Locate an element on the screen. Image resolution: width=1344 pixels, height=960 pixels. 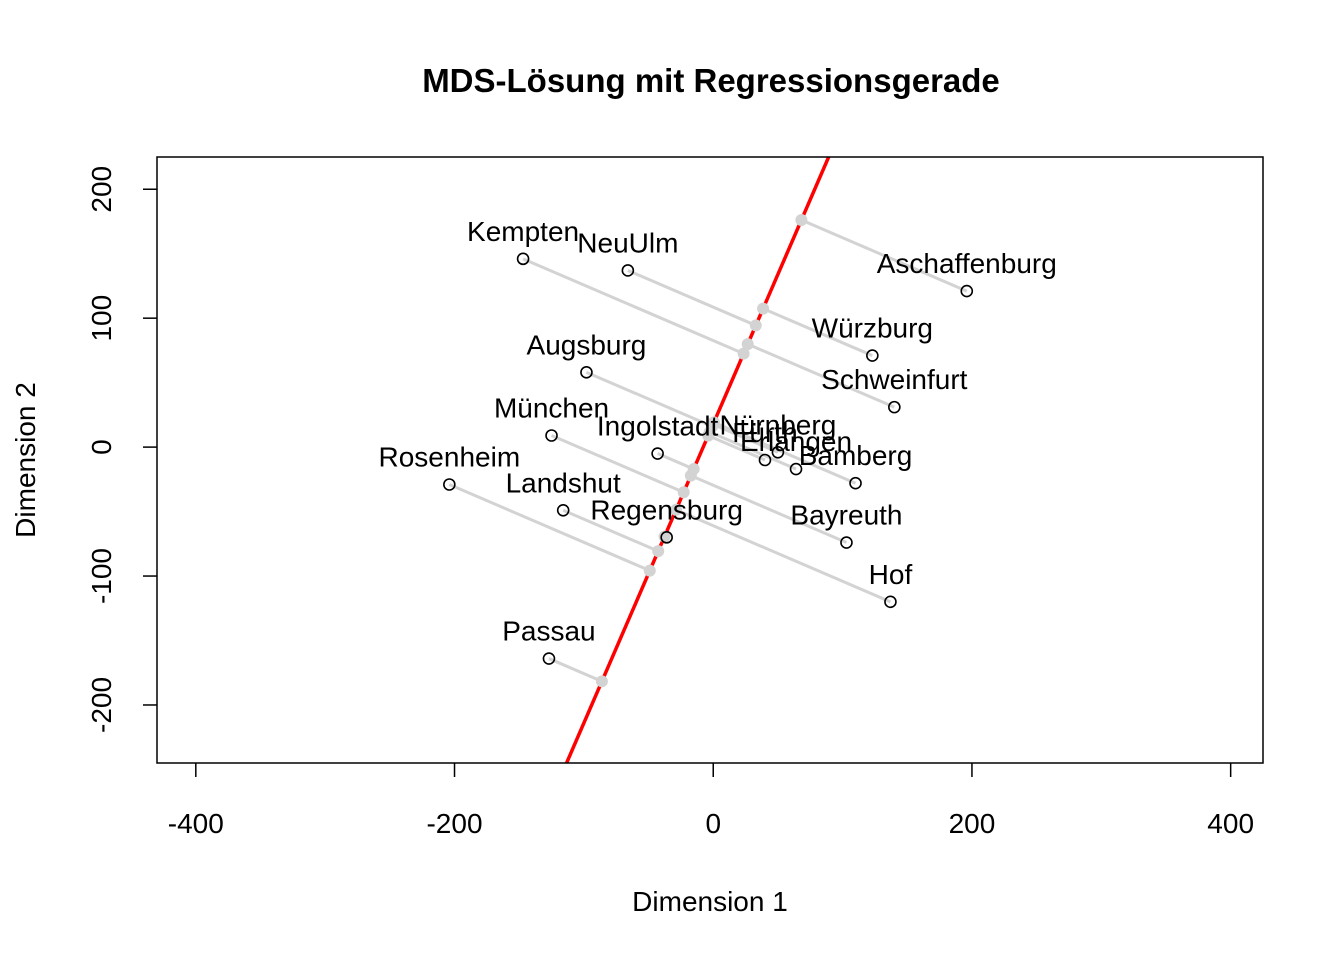
point-label: Aschaffenburg is located at coordinates (967, 263).